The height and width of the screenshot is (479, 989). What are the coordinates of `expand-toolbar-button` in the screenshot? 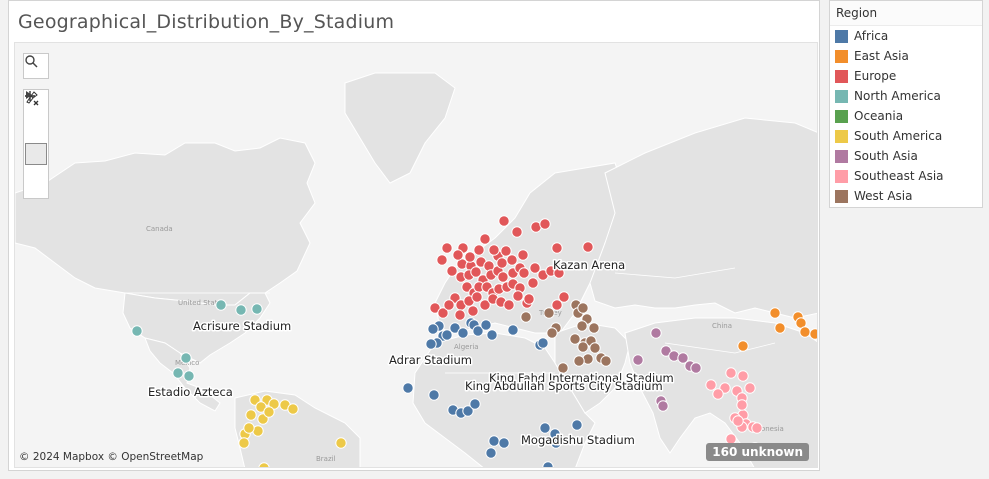 It's located at (36, 141).